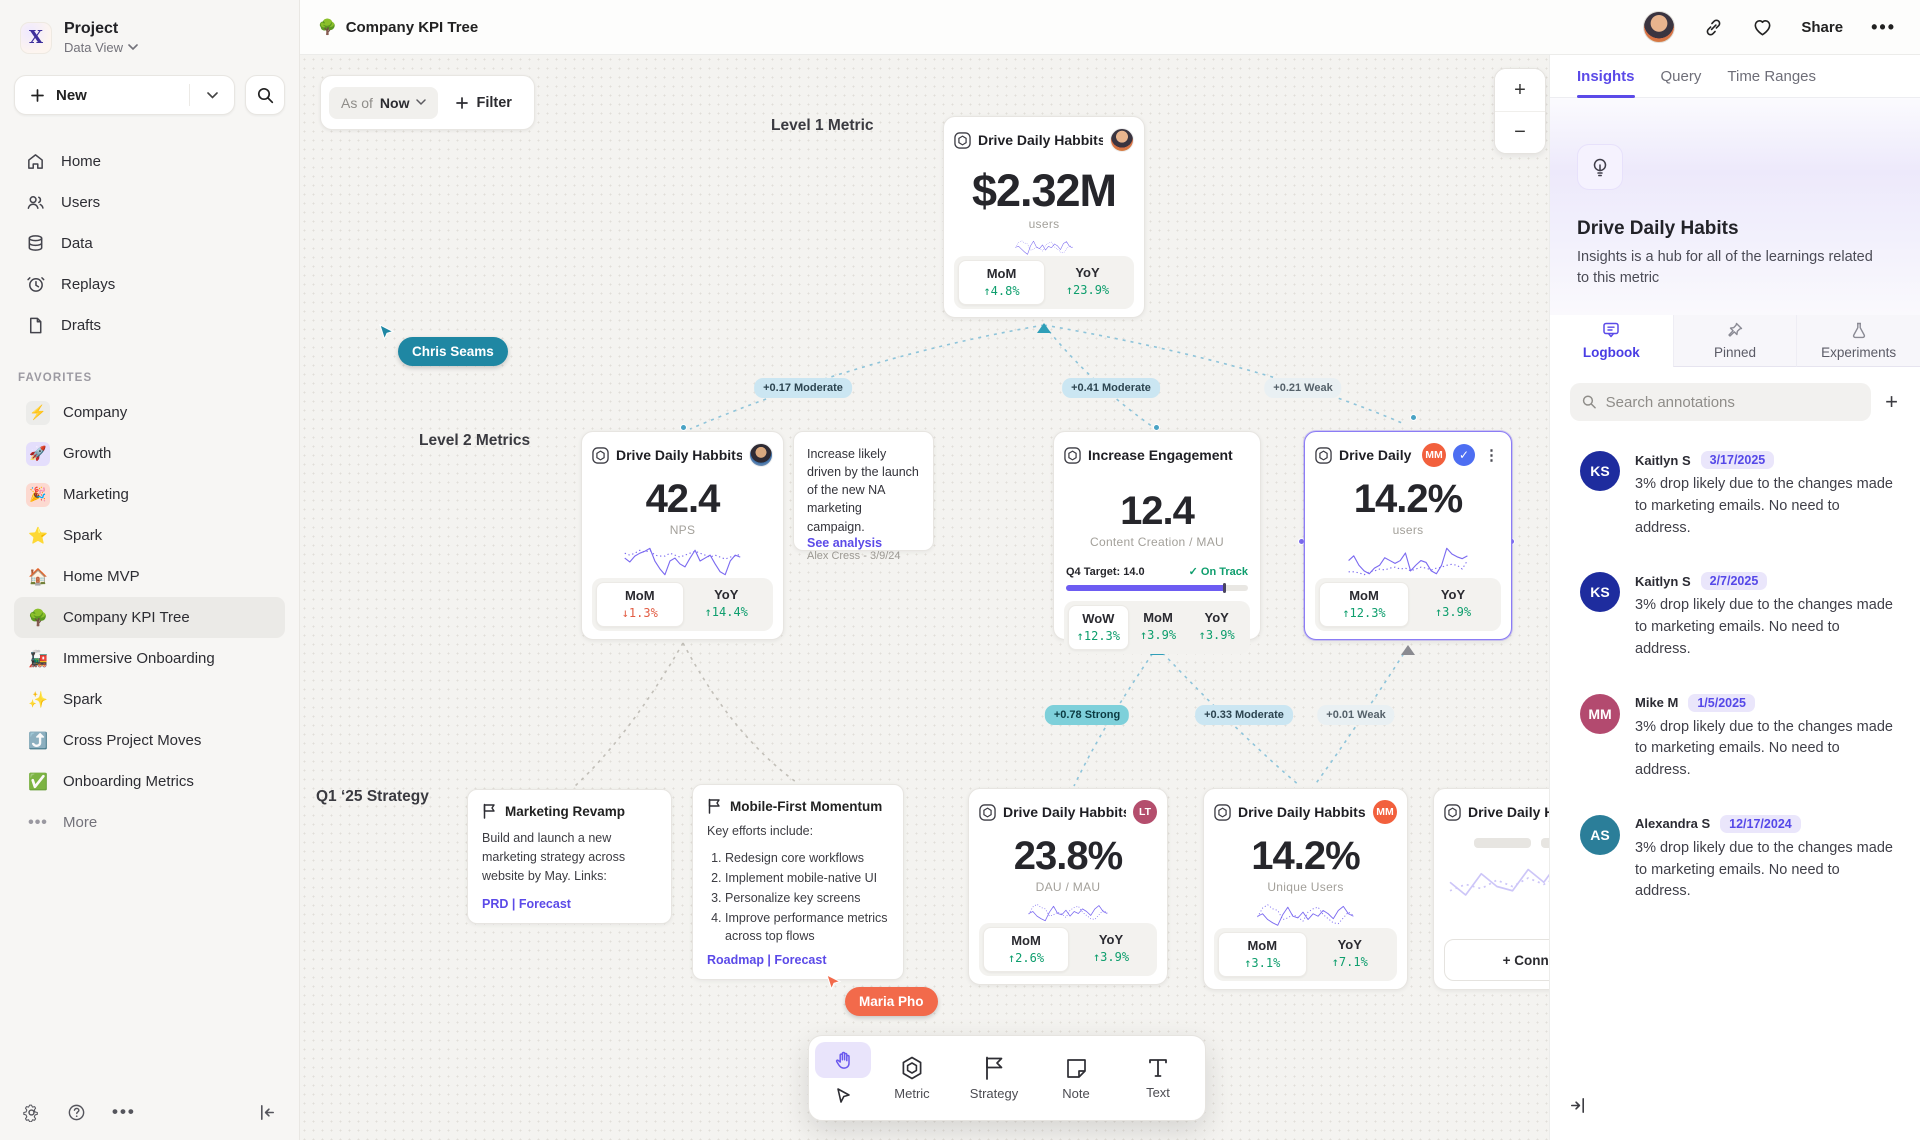  What do you see at coordinates (1772, 76) in the screenshot?
I see `tab-time-ranges: Time Ranges` at bounding box center [1772, 76].